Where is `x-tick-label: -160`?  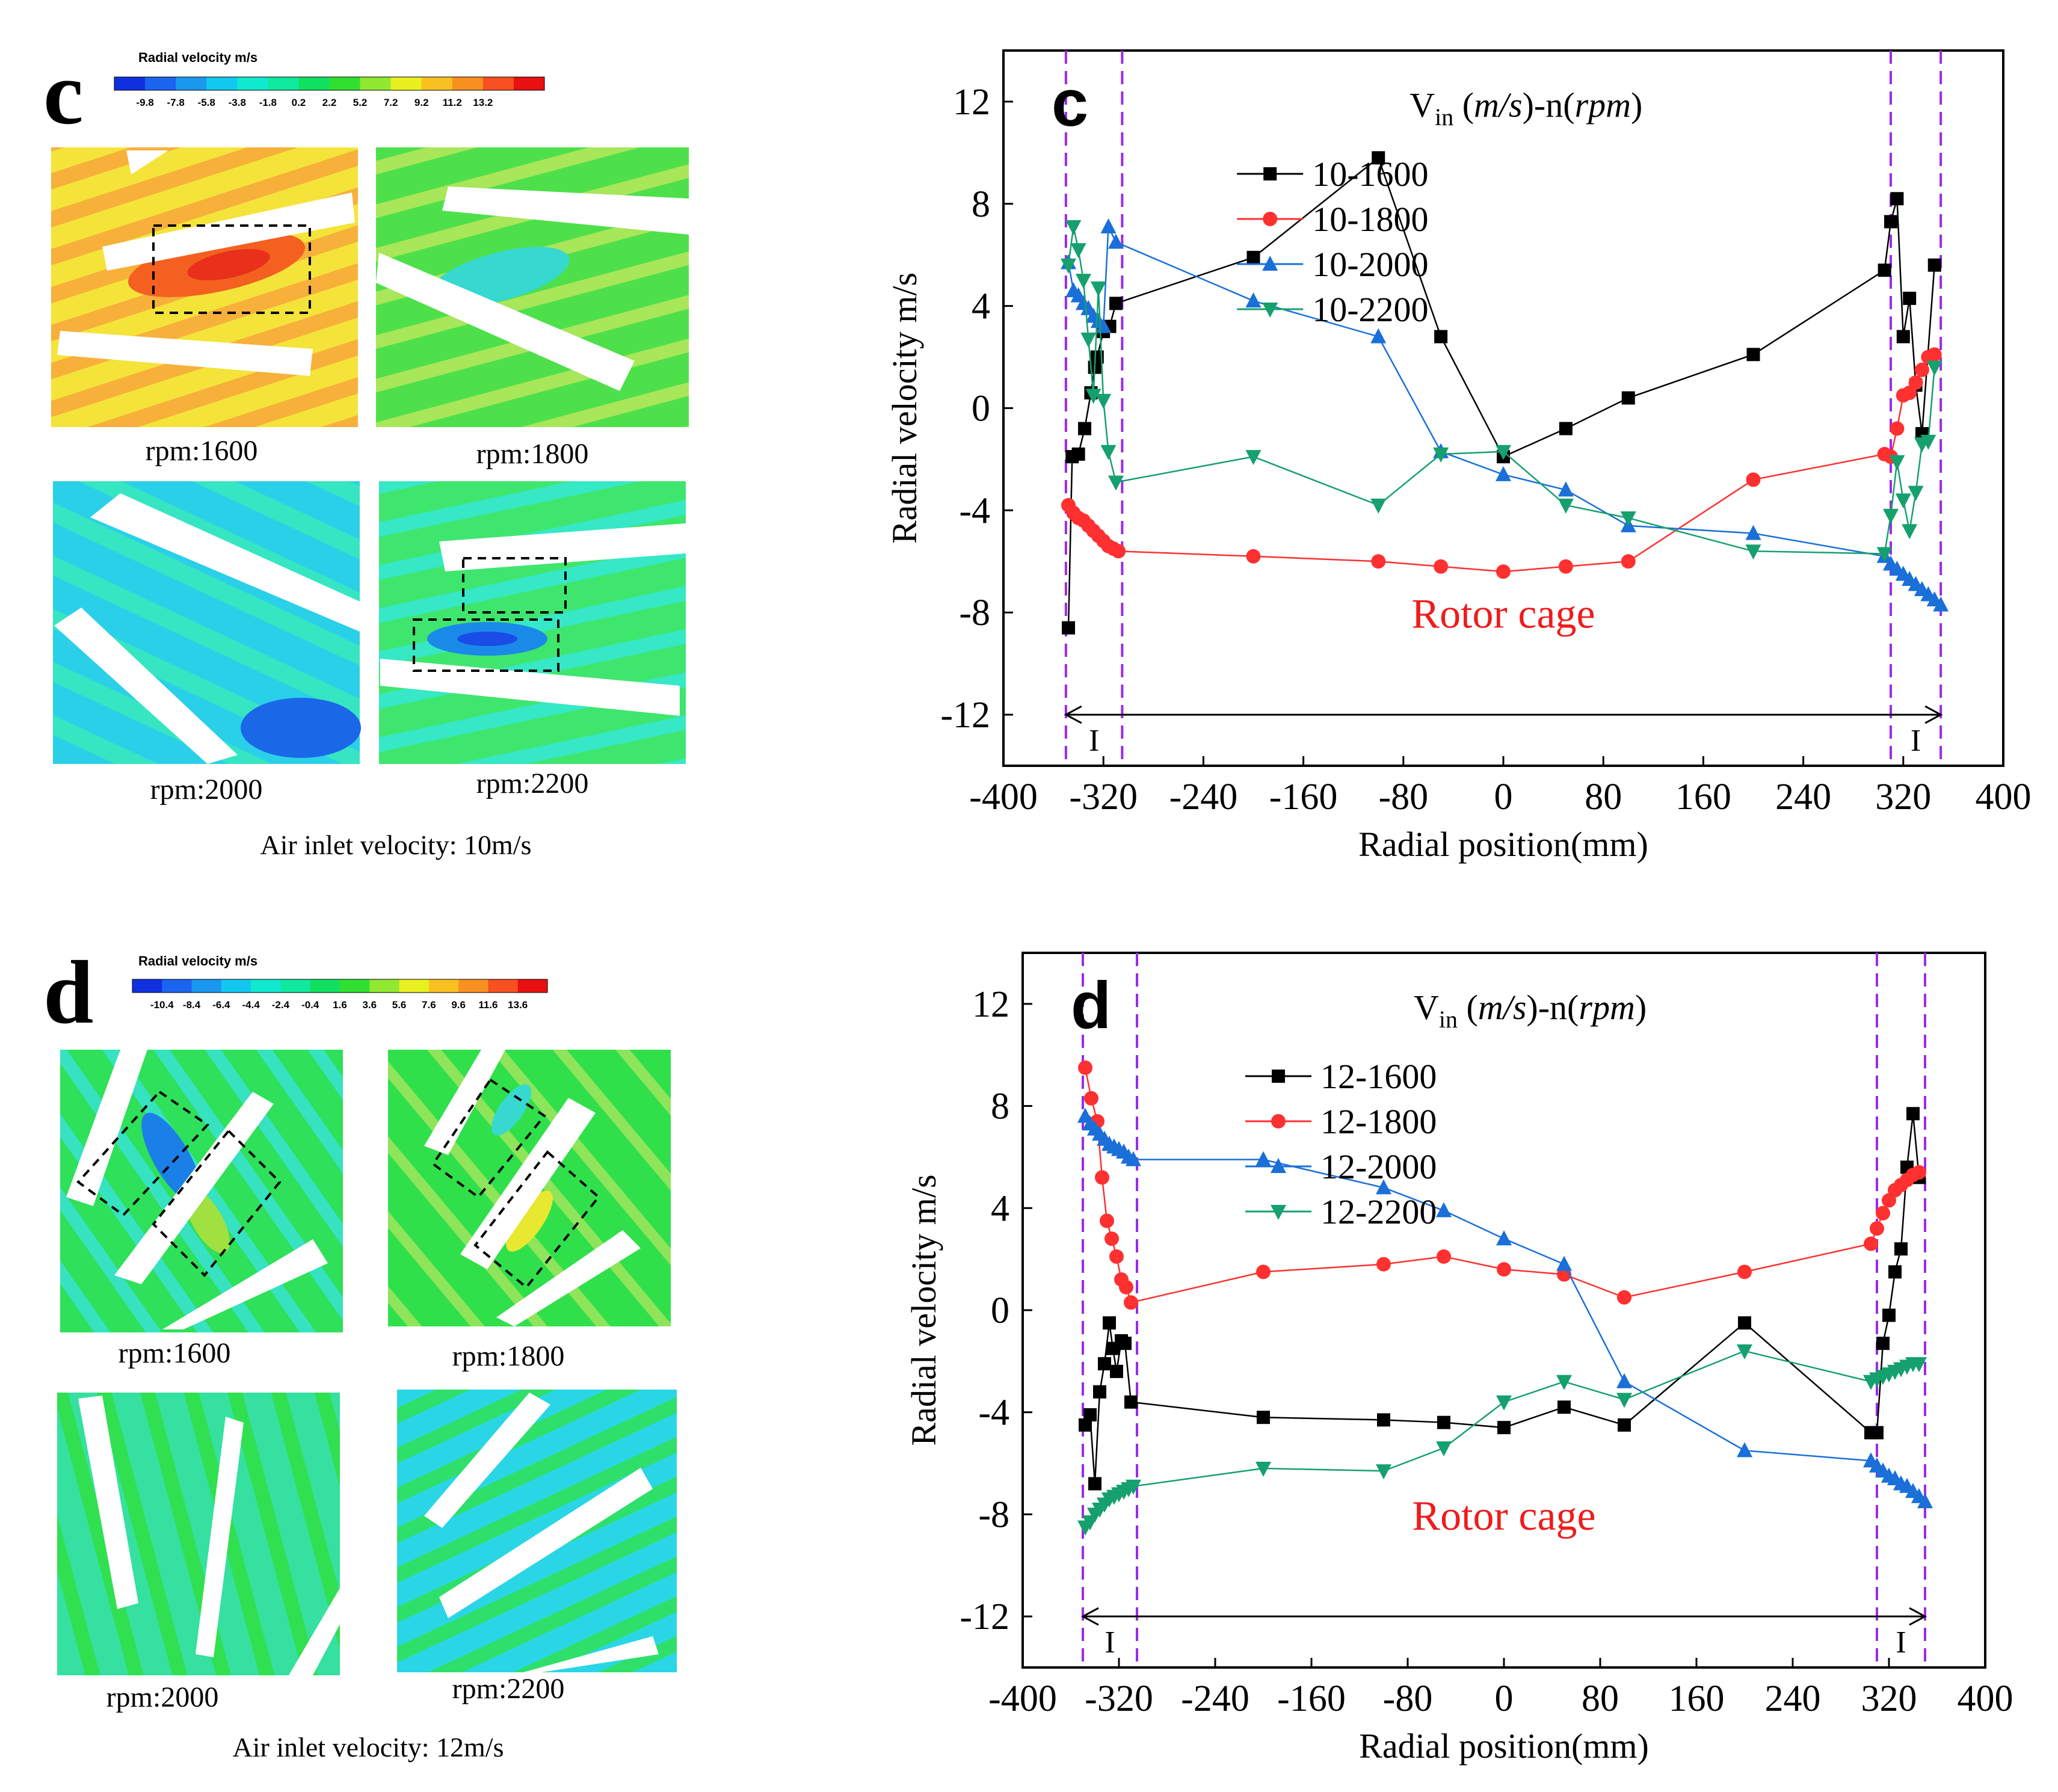 x-tick-label: -160 is located at coordinates (1303, 797).